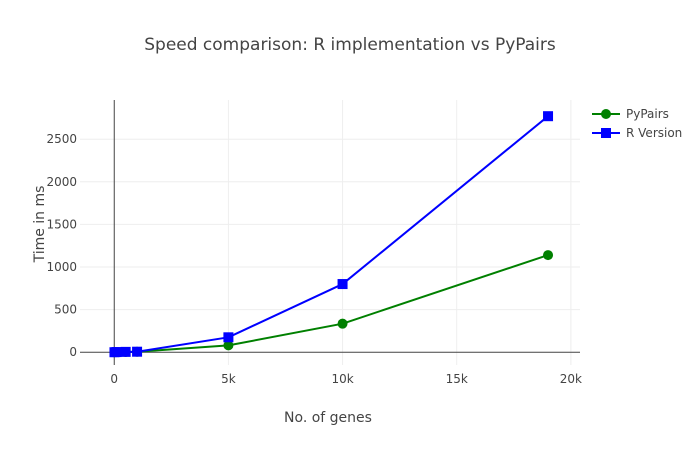 The image size is (700, 450). I want to click on y-tick-label: 1500, so click(61, 224).